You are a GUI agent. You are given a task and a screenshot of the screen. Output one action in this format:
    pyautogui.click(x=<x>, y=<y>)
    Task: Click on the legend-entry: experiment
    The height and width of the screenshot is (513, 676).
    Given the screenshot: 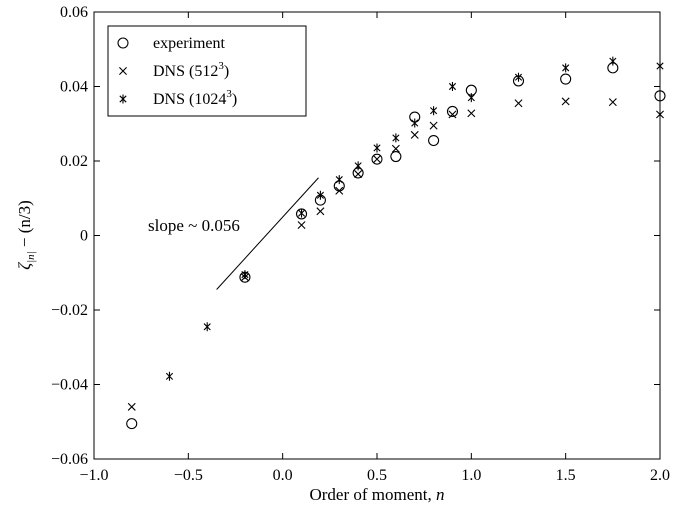 What is the action you would take?
    pyautogui.click(x=171, y=43)
    